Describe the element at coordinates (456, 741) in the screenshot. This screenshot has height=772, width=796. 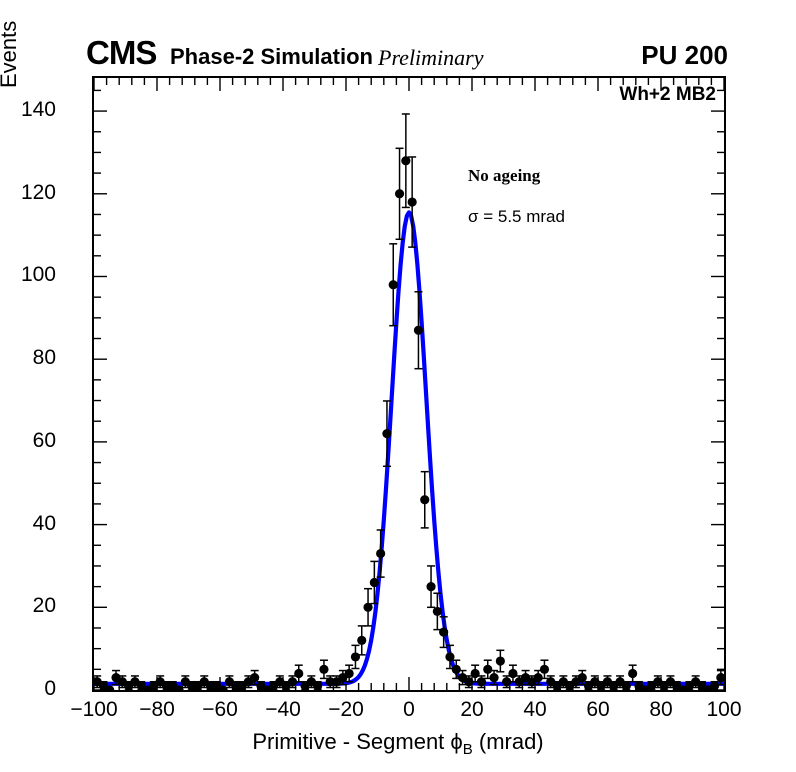
I see `phi-symbol: ϕ` at that location.